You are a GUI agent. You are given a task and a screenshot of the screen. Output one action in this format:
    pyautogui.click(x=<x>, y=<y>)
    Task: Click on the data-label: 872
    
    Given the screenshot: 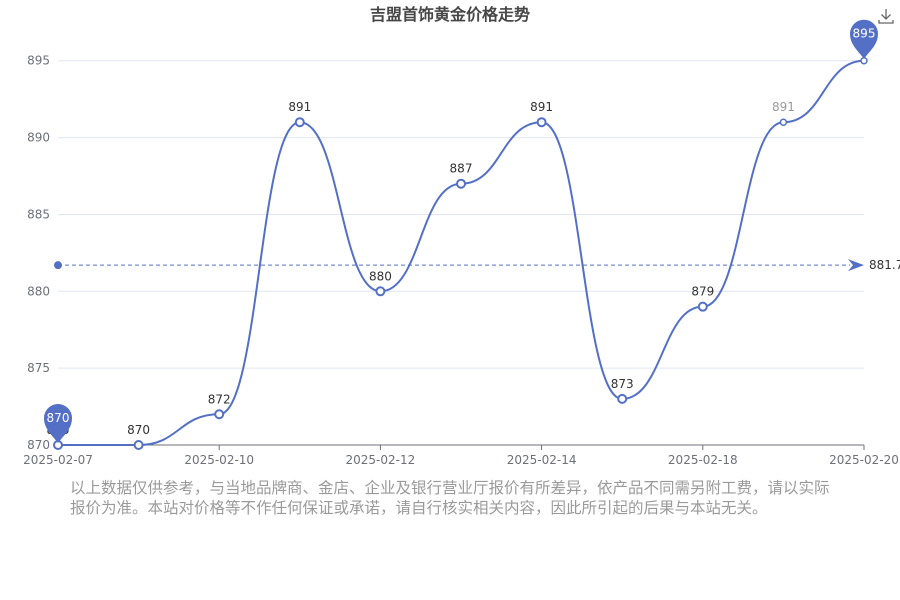 What is the action you would take?
    pyautogui.click(x=219, y=399)
    